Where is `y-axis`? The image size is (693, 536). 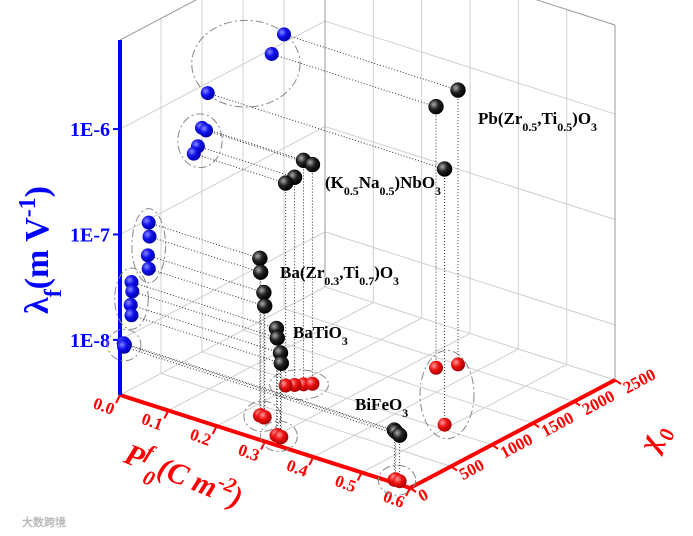 y-axis is located at coordinates (512, 434).